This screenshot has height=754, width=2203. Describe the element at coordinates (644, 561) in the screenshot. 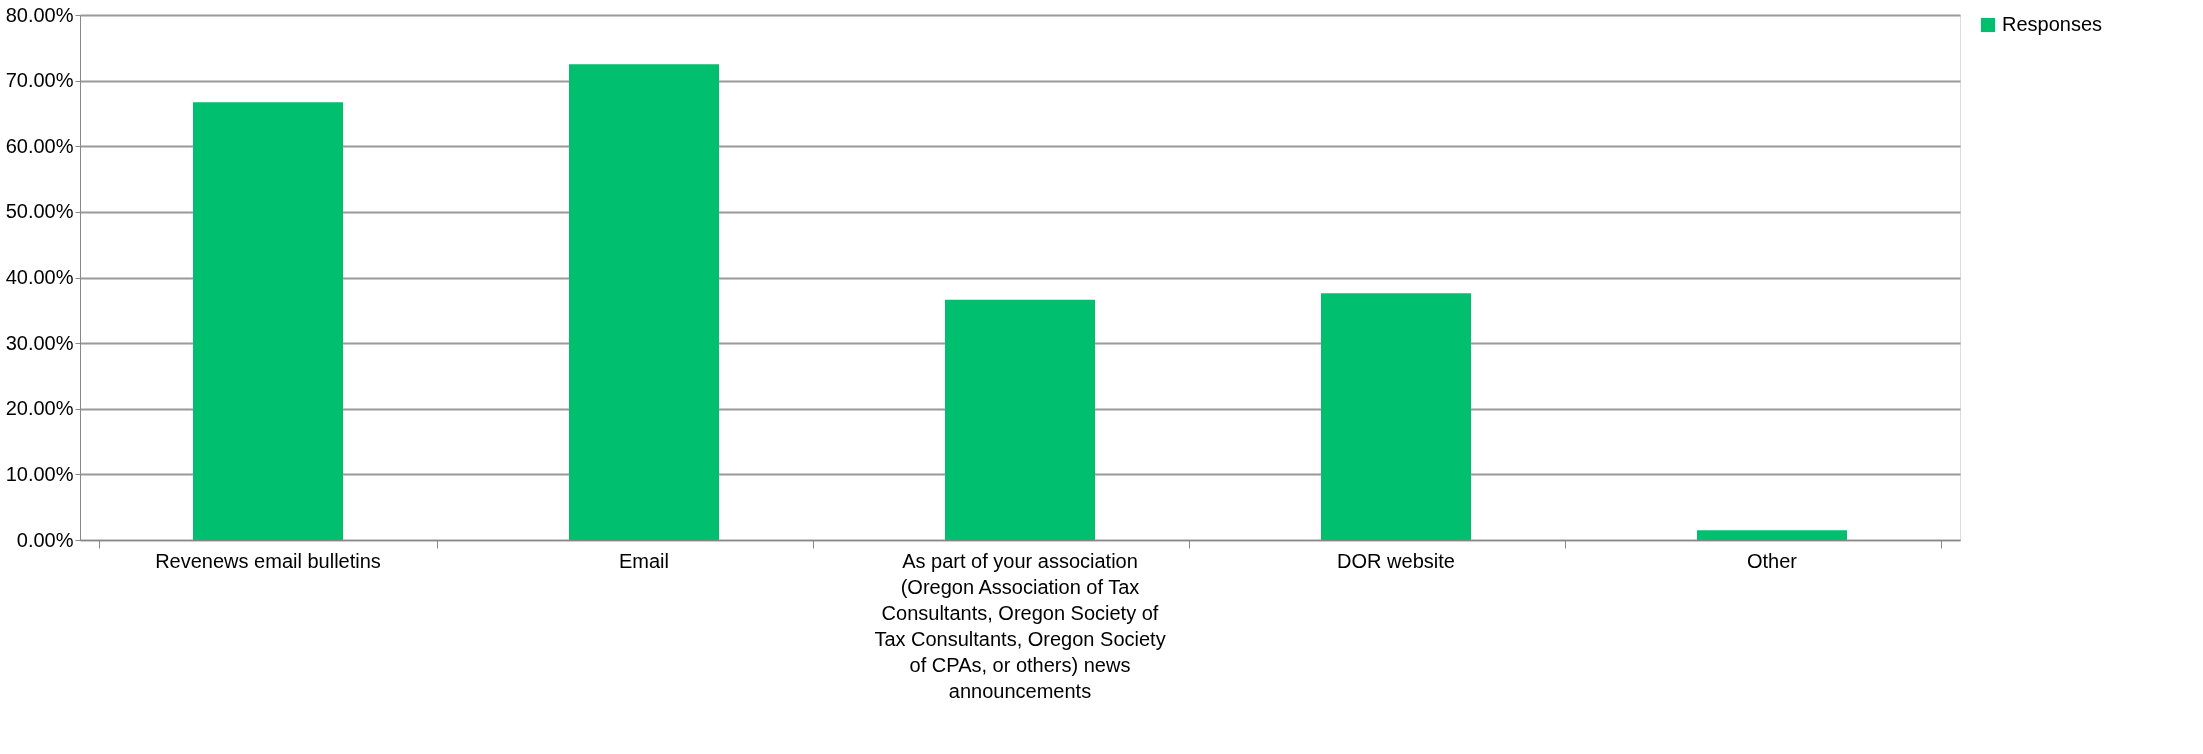

I see `x-tick-label: Email` at that location.